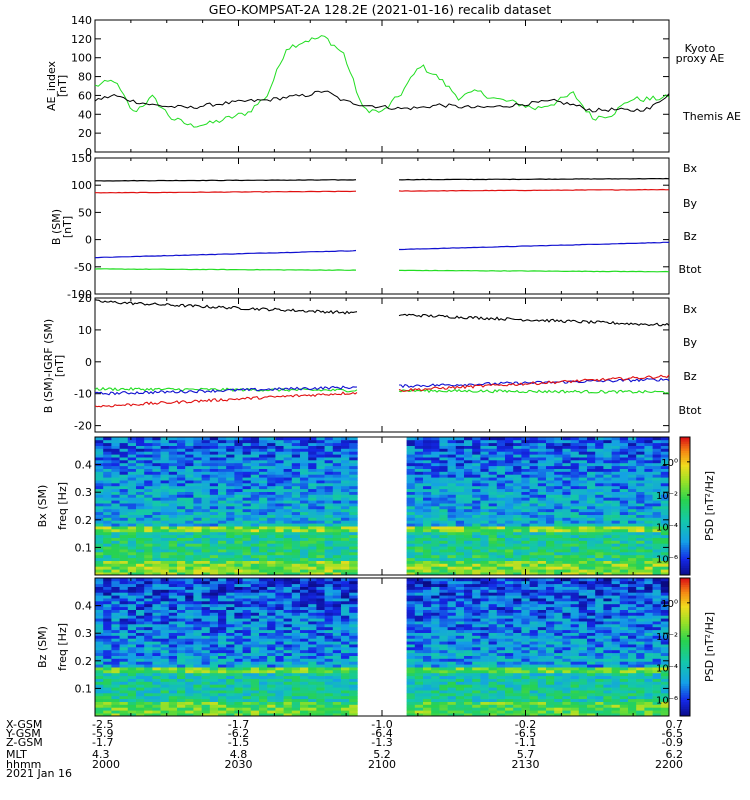 This screenshot has height=800, width=750. I want to click on ae-line, so click(382, 101).